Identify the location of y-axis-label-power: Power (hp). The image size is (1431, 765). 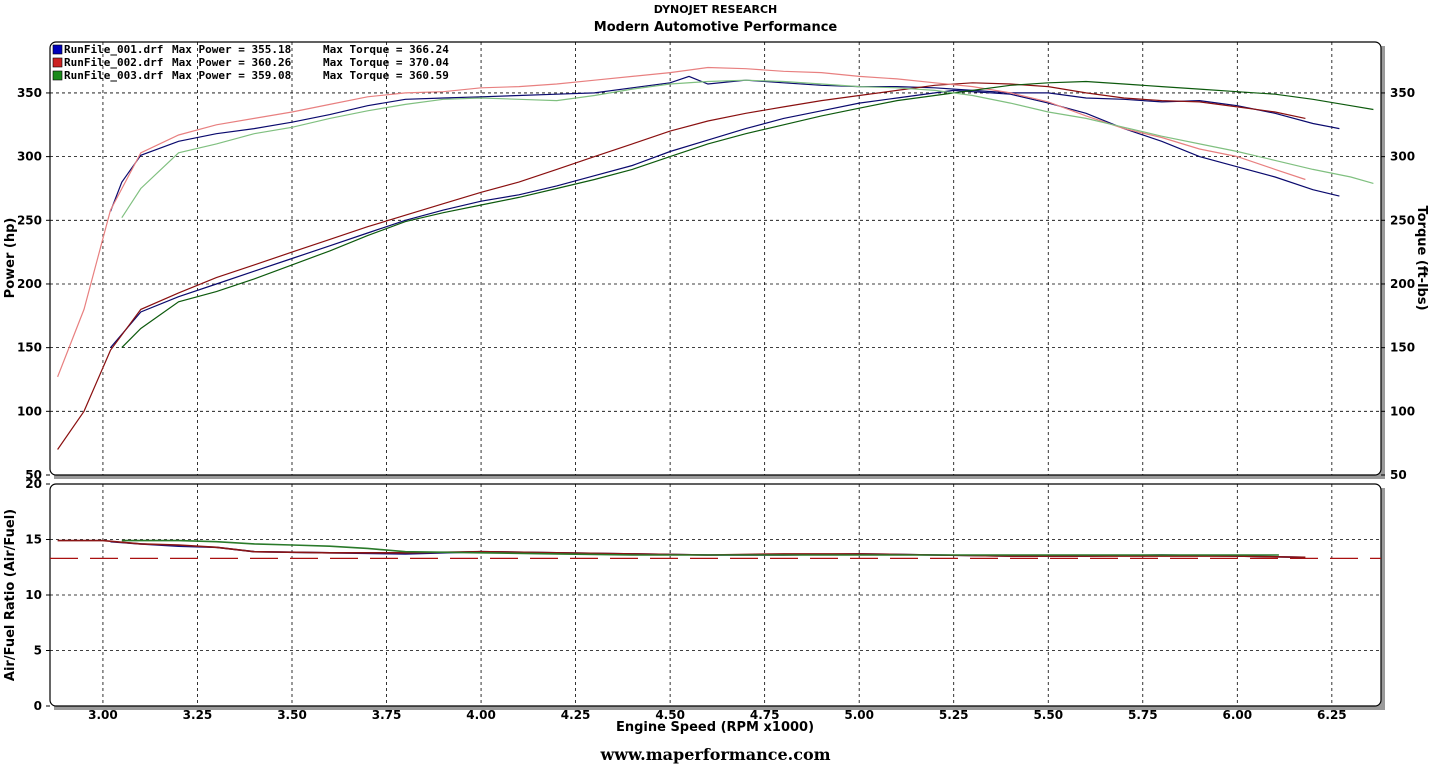
(10, 258).